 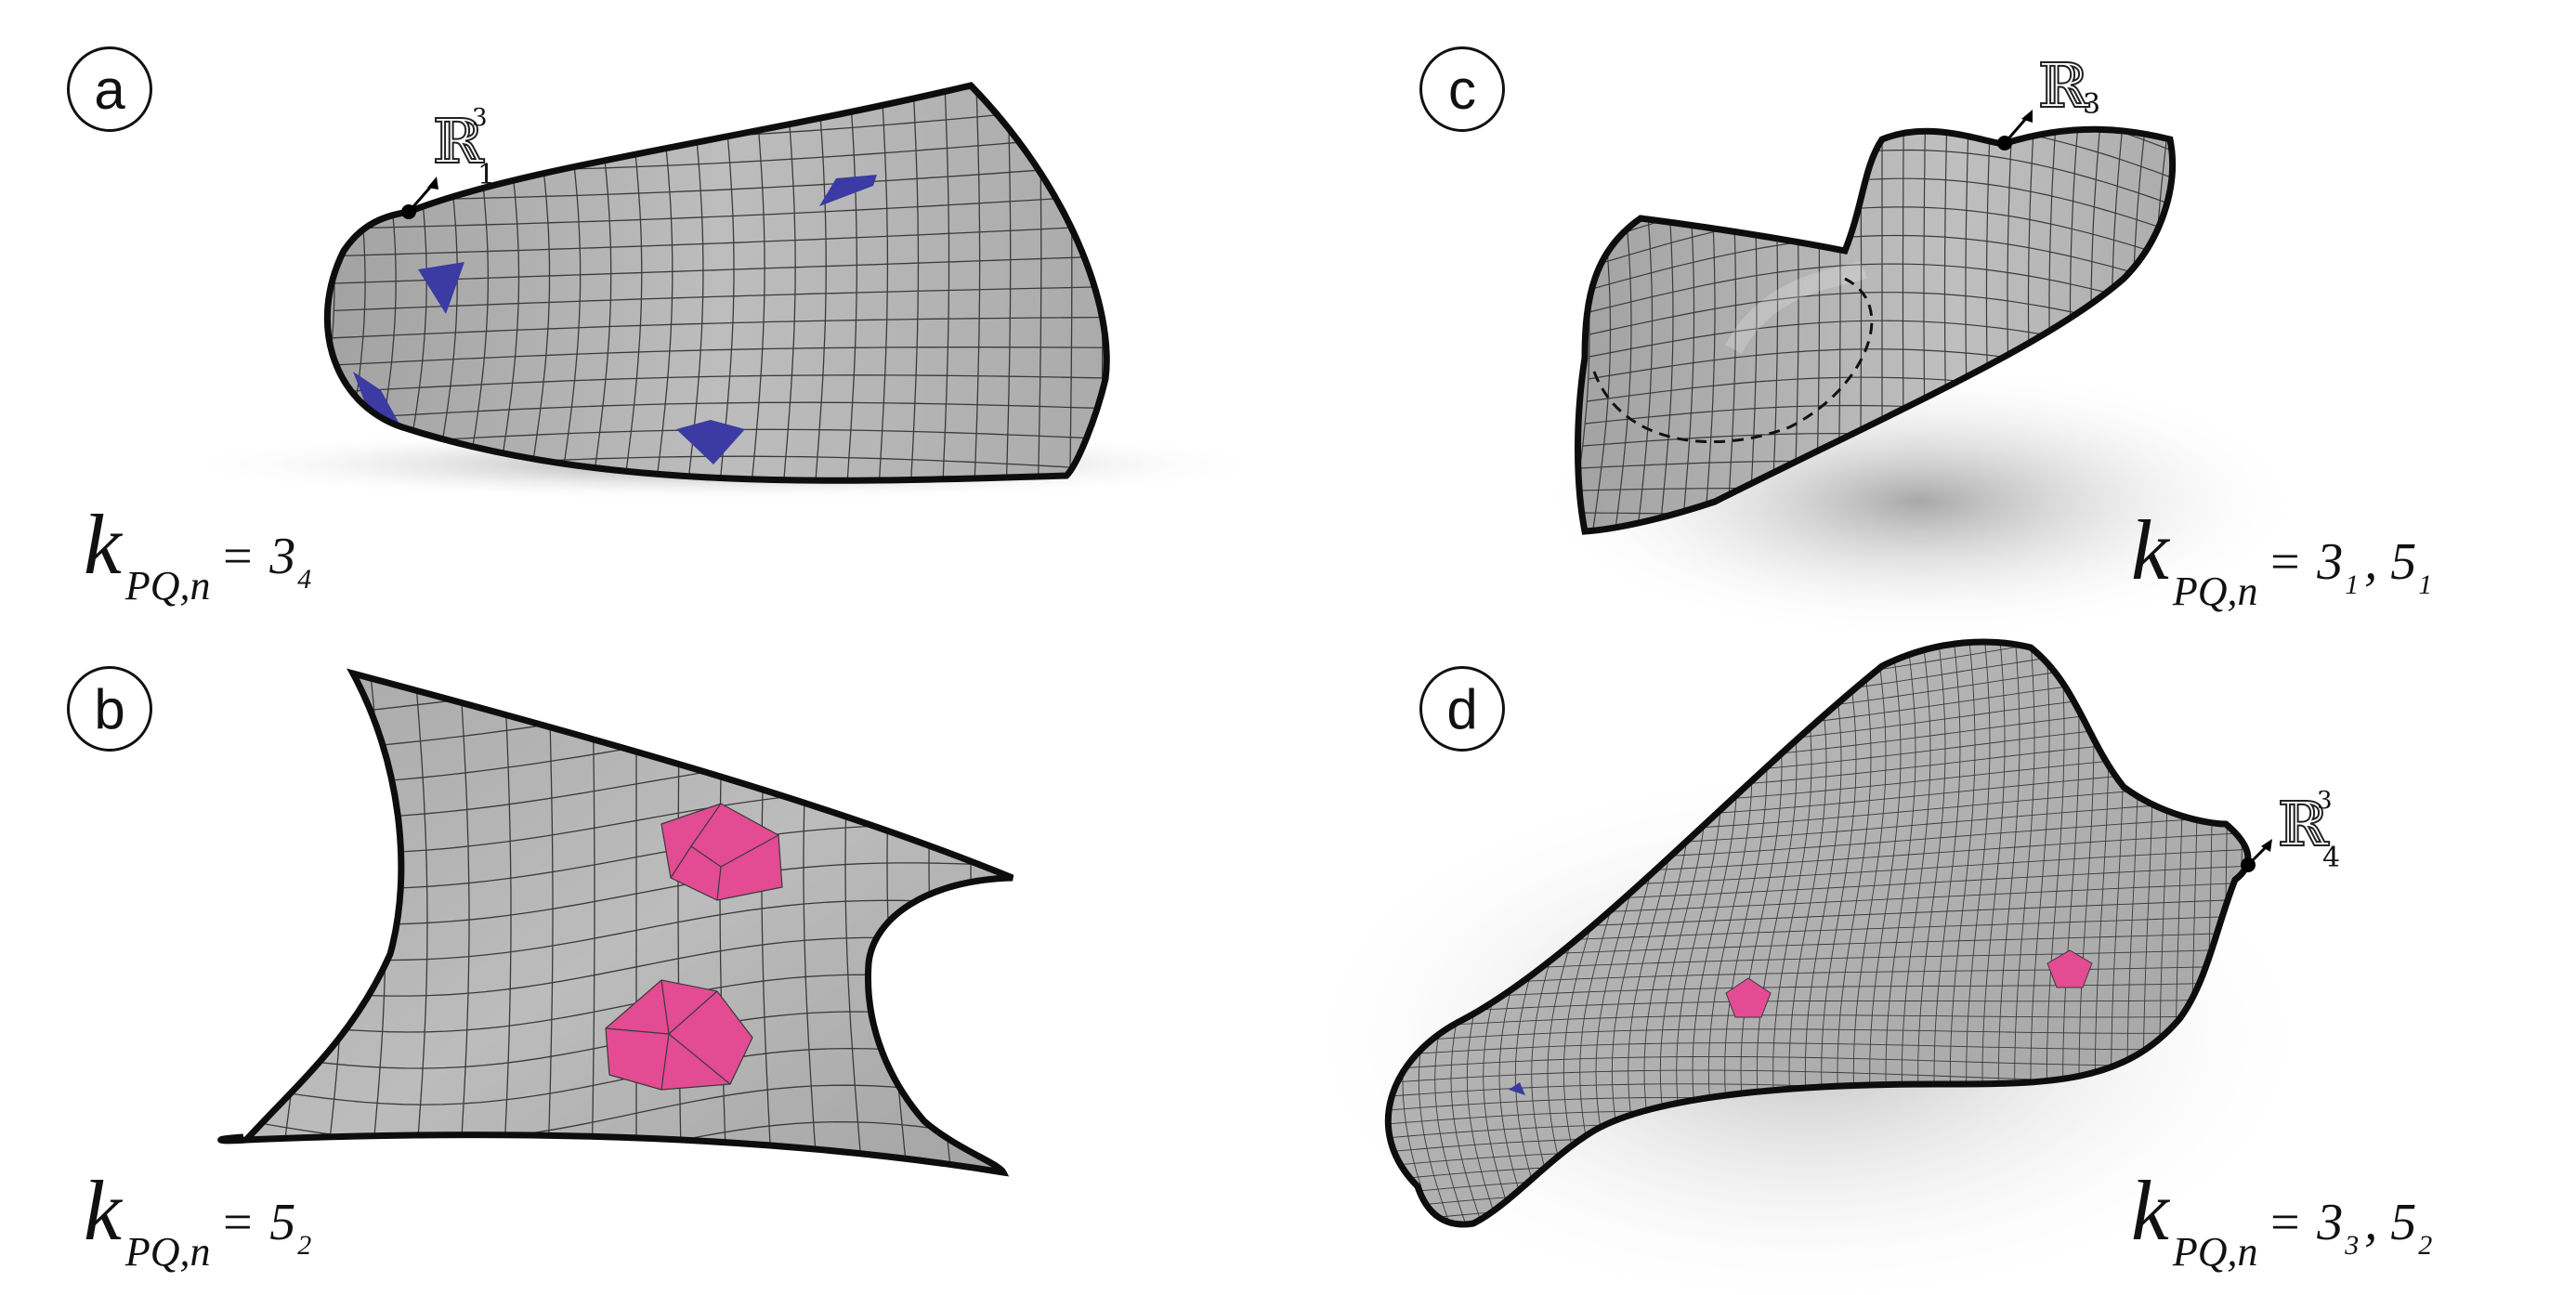 What do you see at coordinates (2309, 830) in the screenshot?
I see `space-label: ℝ 3 4` at bounding box center [2309, 830].